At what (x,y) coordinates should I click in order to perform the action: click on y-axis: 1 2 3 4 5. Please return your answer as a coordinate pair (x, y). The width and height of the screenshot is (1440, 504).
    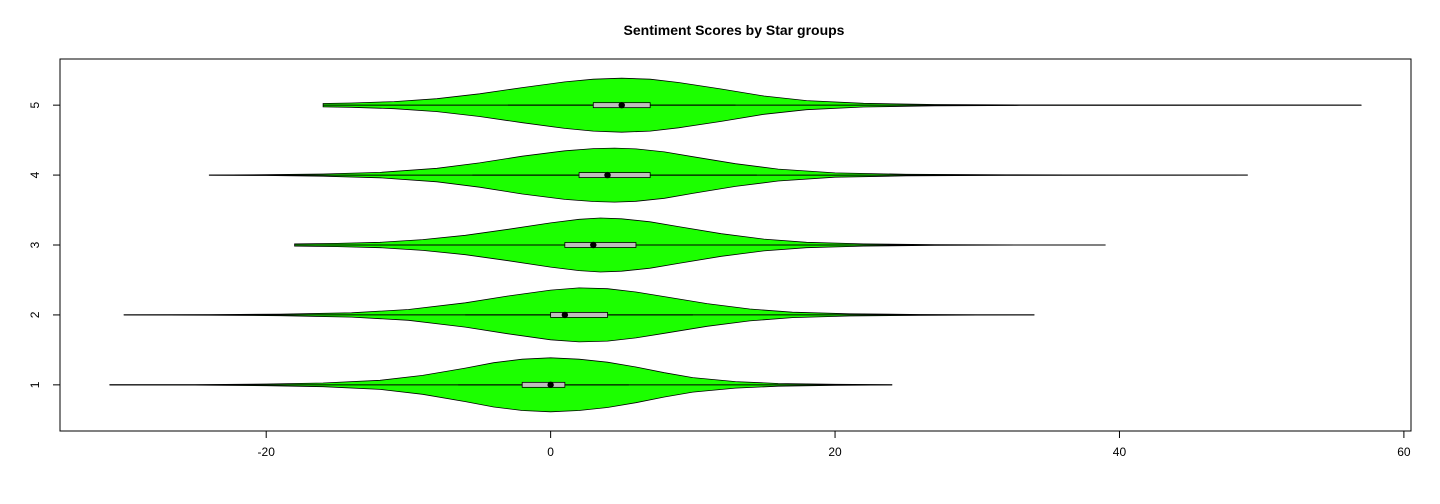
    Looking at the image, I should click on (44, 244).